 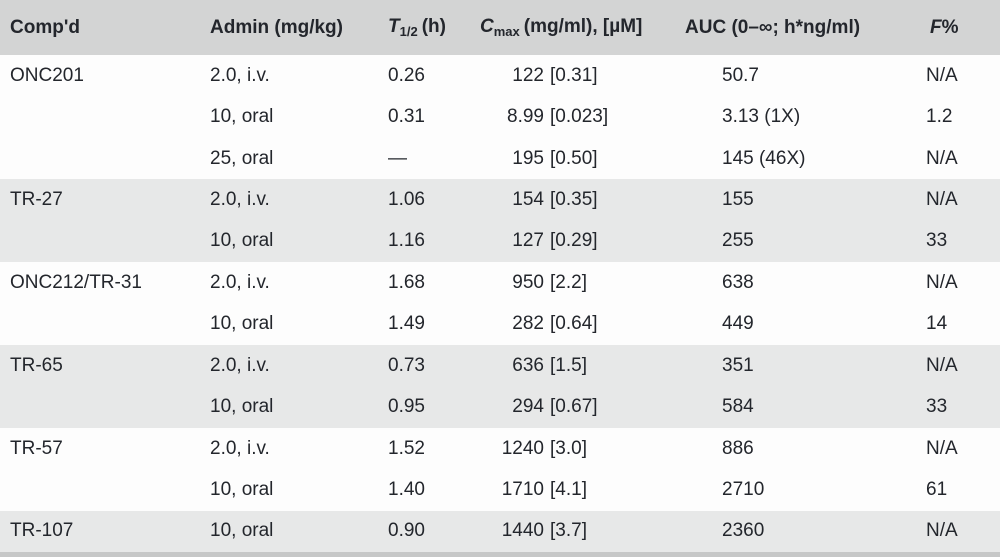 I want to click on table-row: 10, oral 0.95 294 [0.67] 584 33, so click(x=500, y=407).